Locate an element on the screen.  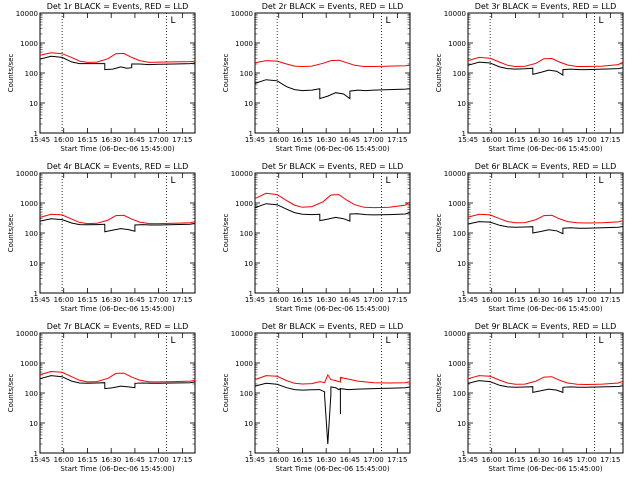
panel-5-ytick-label: 1 is located at coordinates (251, 294).